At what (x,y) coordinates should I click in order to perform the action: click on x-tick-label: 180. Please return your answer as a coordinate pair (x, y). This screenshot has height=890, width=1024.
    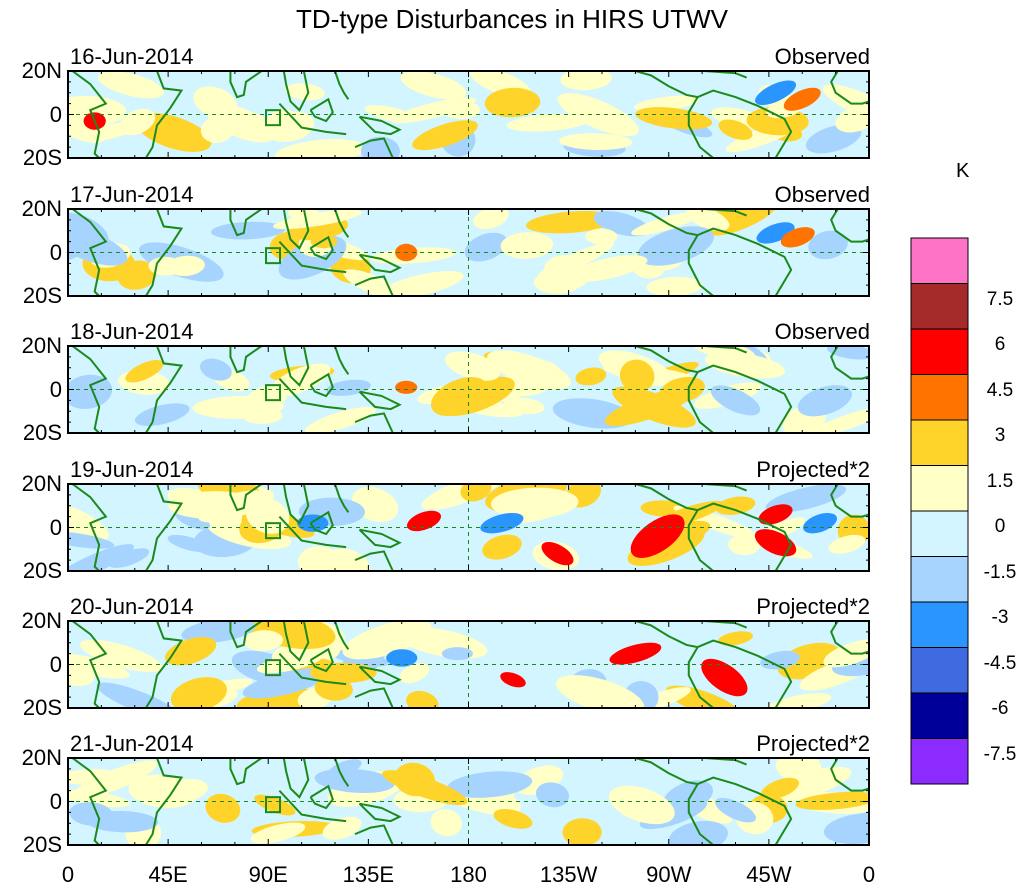
    Looking at the image, I should click on (468, 874).